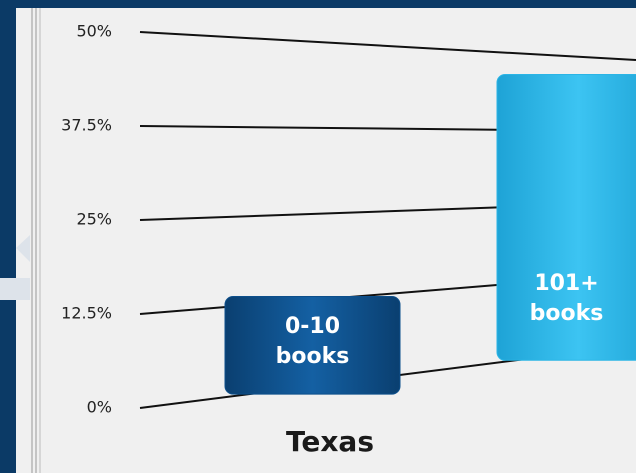  I want to click on y-tick-label: 37.5%, so click(86, 125).